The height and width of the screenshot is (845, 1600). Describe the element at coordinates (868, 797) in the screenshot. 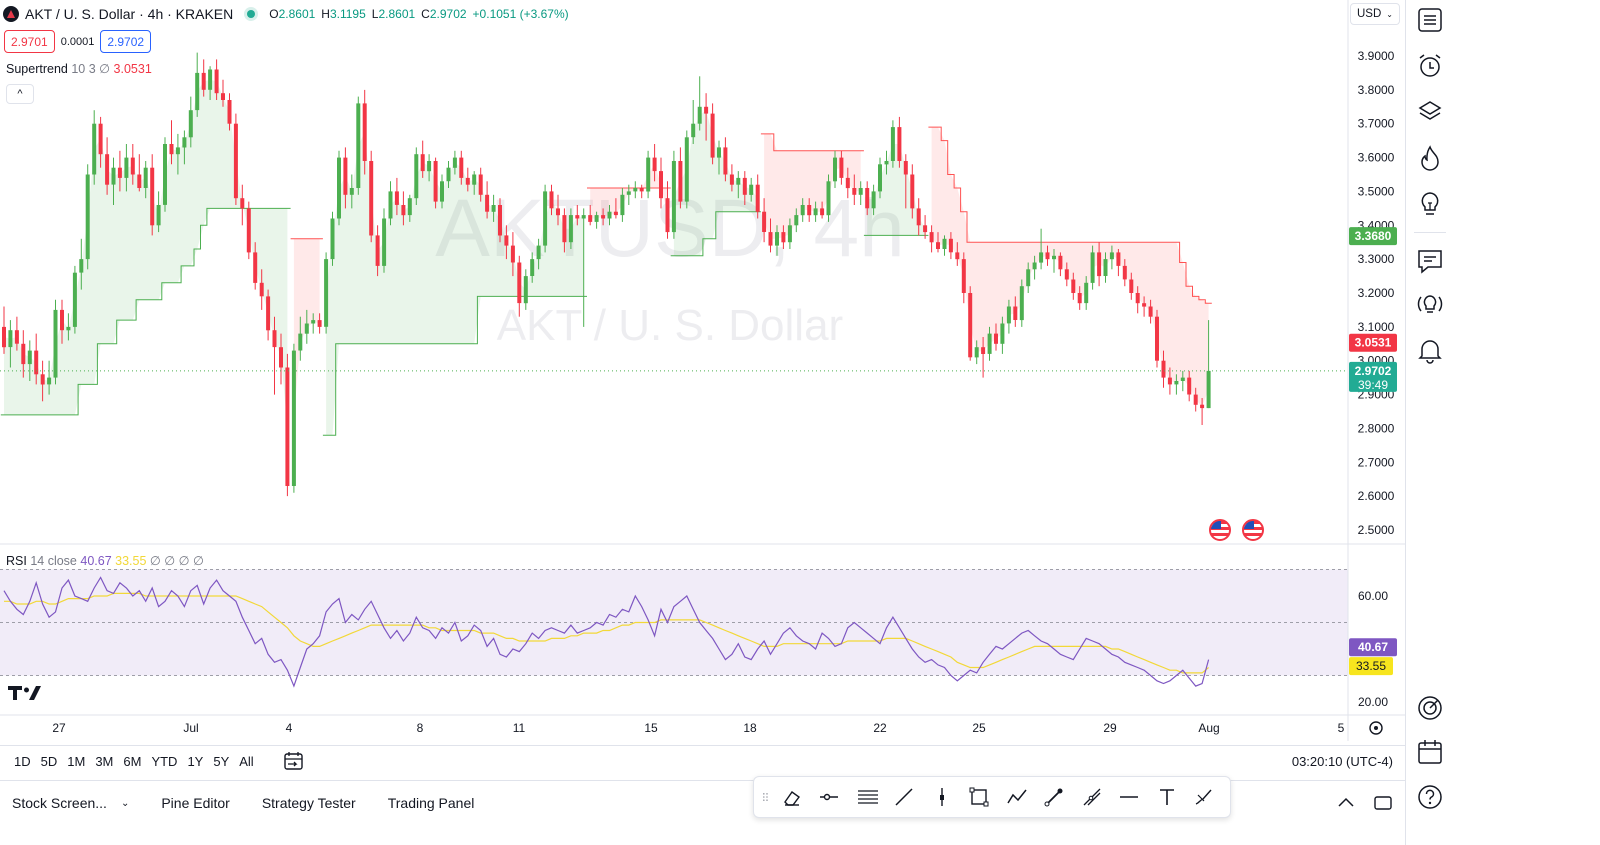

I see `parallel-channel-icon` at that location.